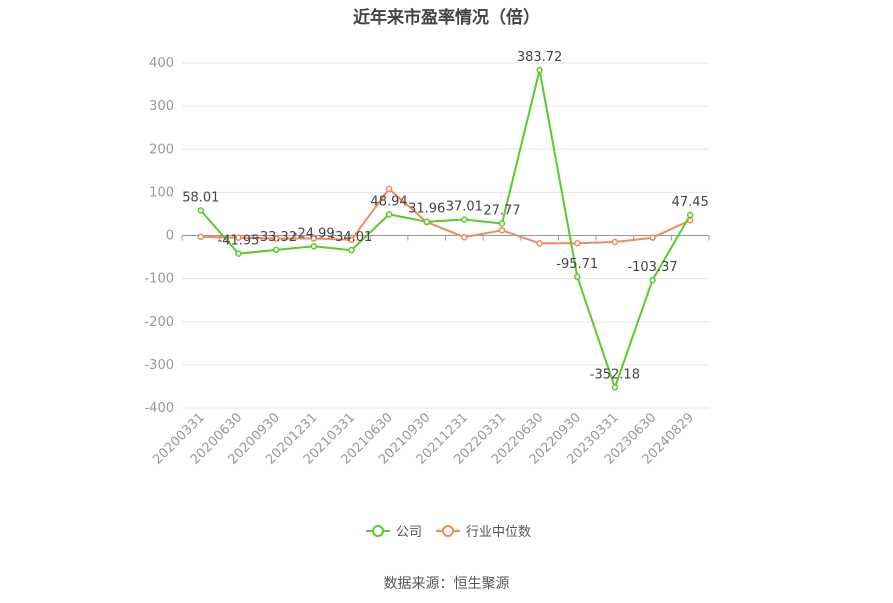  I want to click on y-tick-label: -100, so click(159, 279).